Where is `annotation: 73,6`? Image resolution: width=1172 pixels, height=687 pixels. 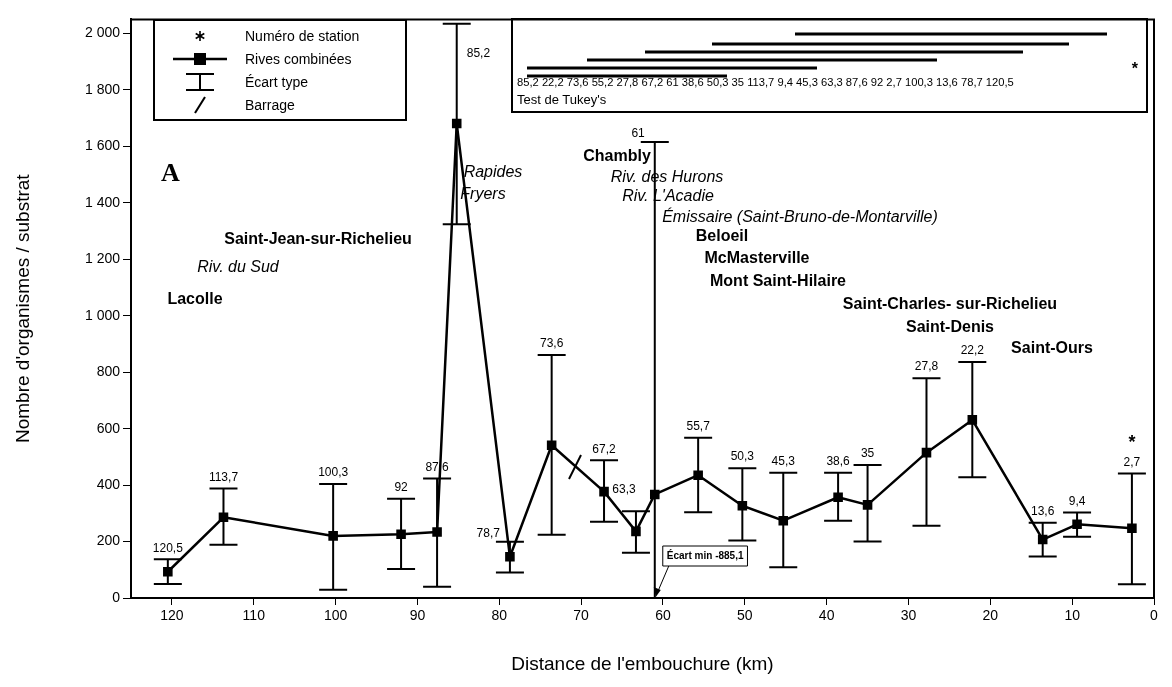 annotation: 73,6 is located at coordinates (551, 343).